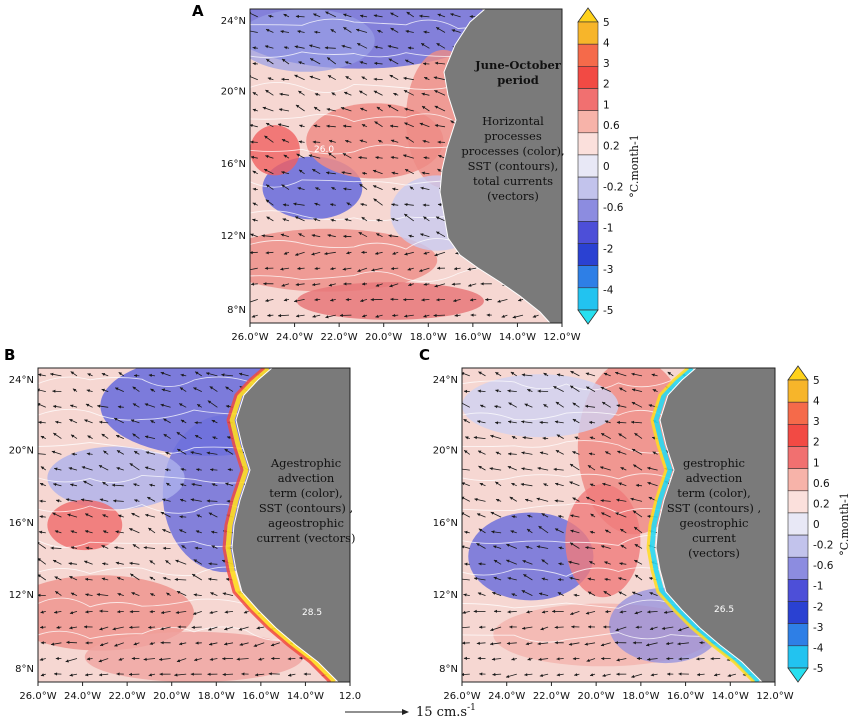  What do you see at coordinates (513, 121) in the screenshot?
I see `panel-a-annotation-line-1: Horizontal` at bounding box center [513, 121].